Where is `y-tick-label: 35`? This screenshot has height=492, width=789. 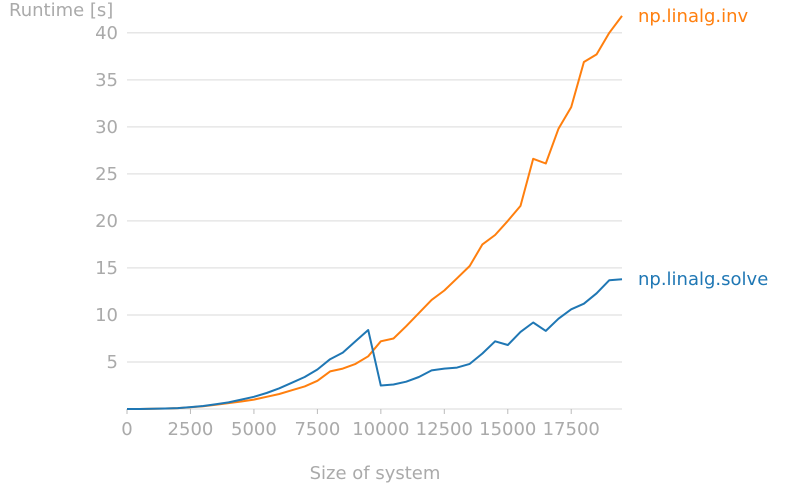
y-tick-label: 35 is located at coordinates (106, 80).